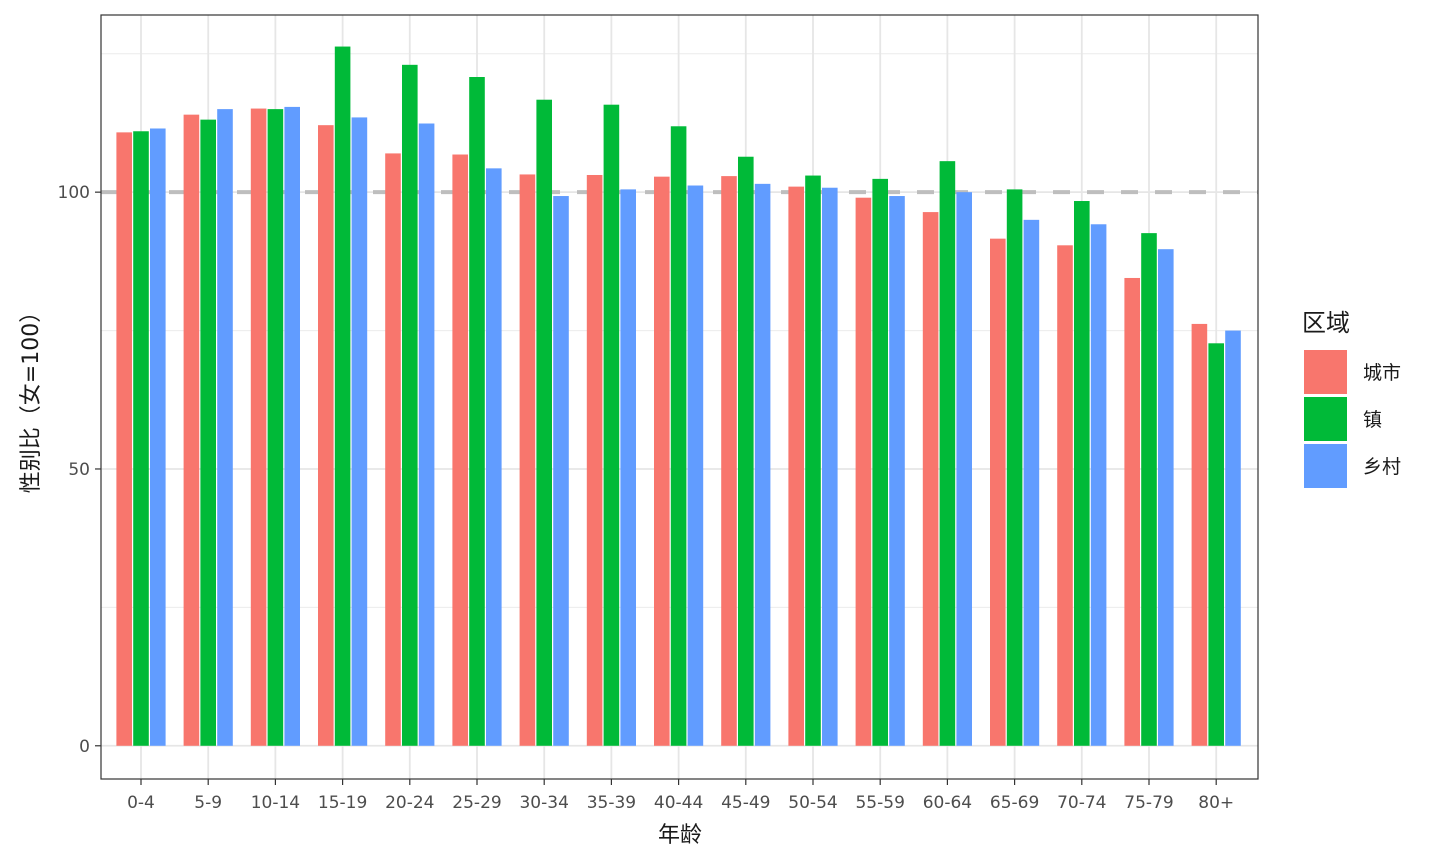 The image size is (1440, 864). I want to click on y-tick-label: 50, so click(79, 470).